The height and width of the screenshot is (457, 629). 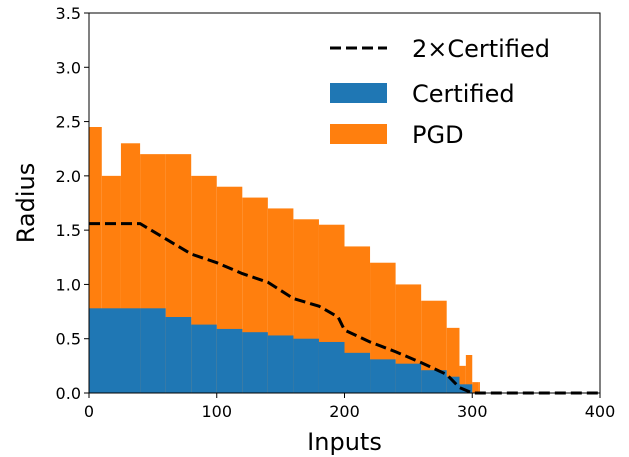 I want to click on legend-swatch-certified, so click(x=358, y=93).